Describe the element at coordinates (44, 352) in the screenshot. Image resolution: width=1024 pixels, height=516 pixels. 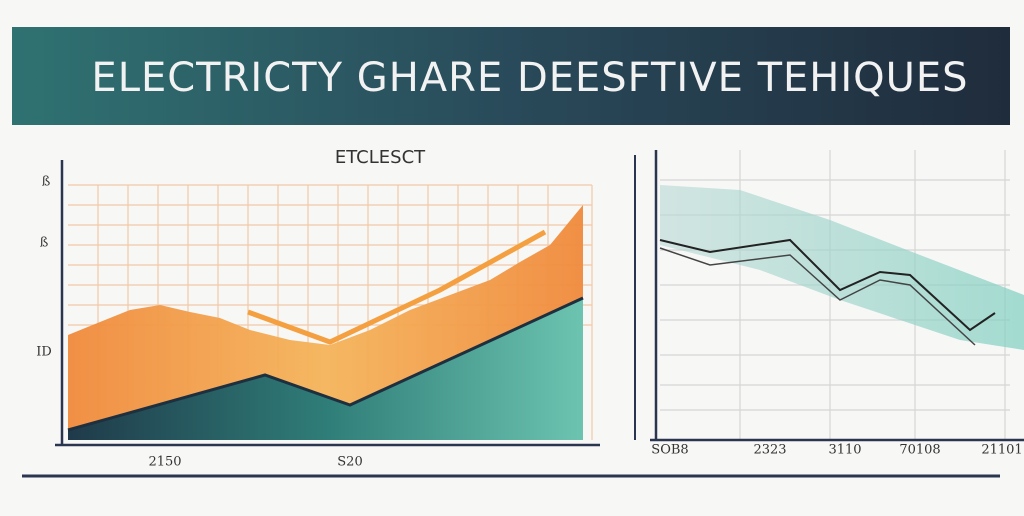
I see `y-label: ID` at that location.